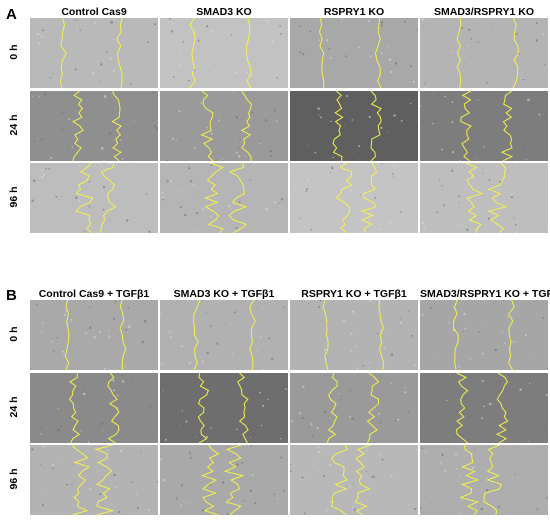  Describe the element at coordinates (14, 479) in the screenshot. I see `time-point-label: 96 h` at that location.